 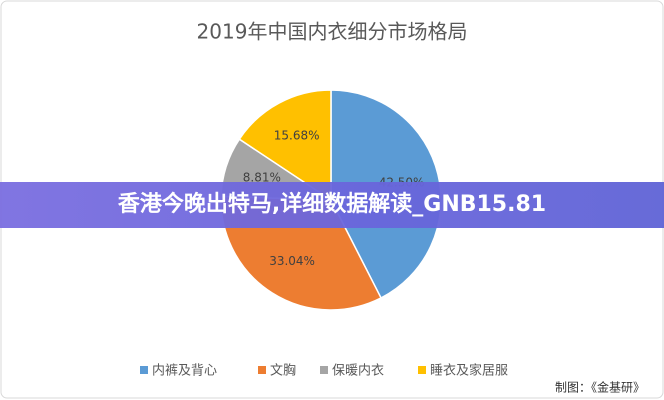 I want to click on legend-label: 内裤及背心, so click(x=184, y=371).